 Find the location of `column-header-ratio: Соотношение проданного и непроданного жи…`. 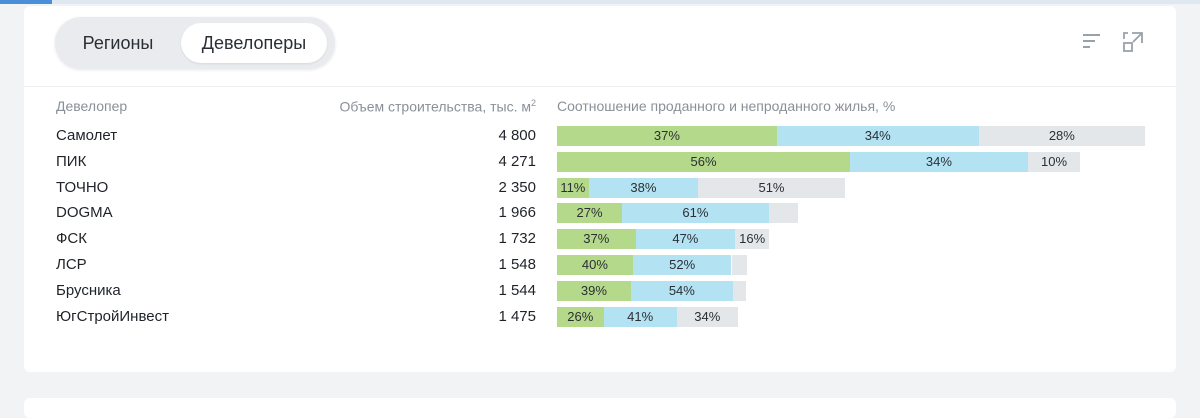

column-header-ratio: Соотношение проданного и непроданного жи… is located at coordinates (726, 106).